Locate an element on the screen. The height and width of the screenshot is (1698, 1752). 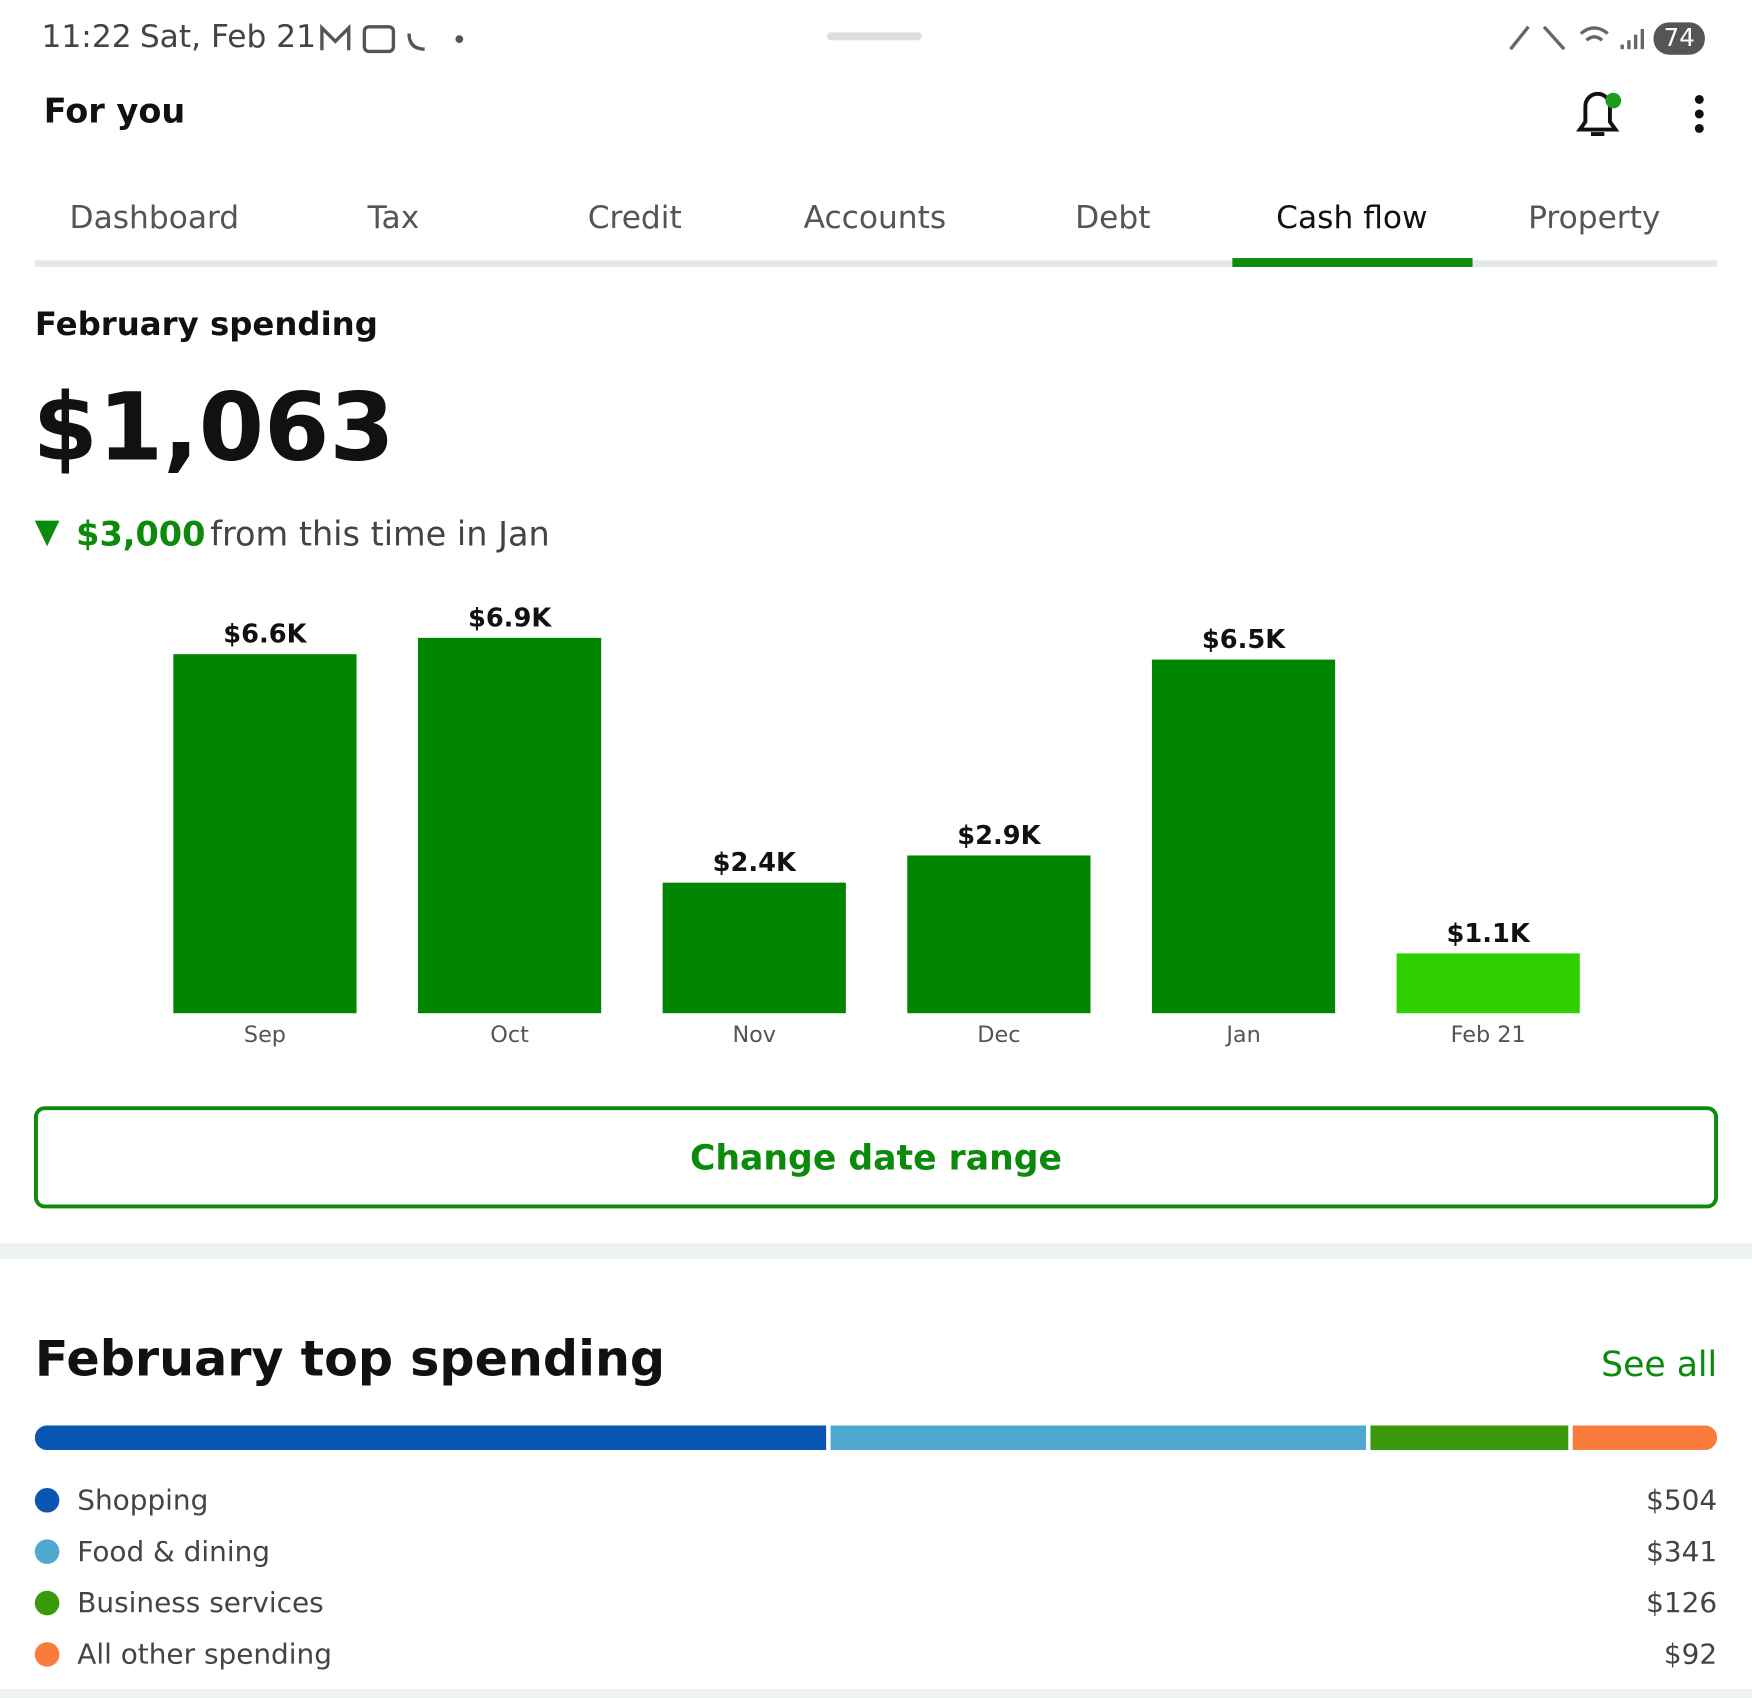
tab: Credit is located at coordinates (635, 218).